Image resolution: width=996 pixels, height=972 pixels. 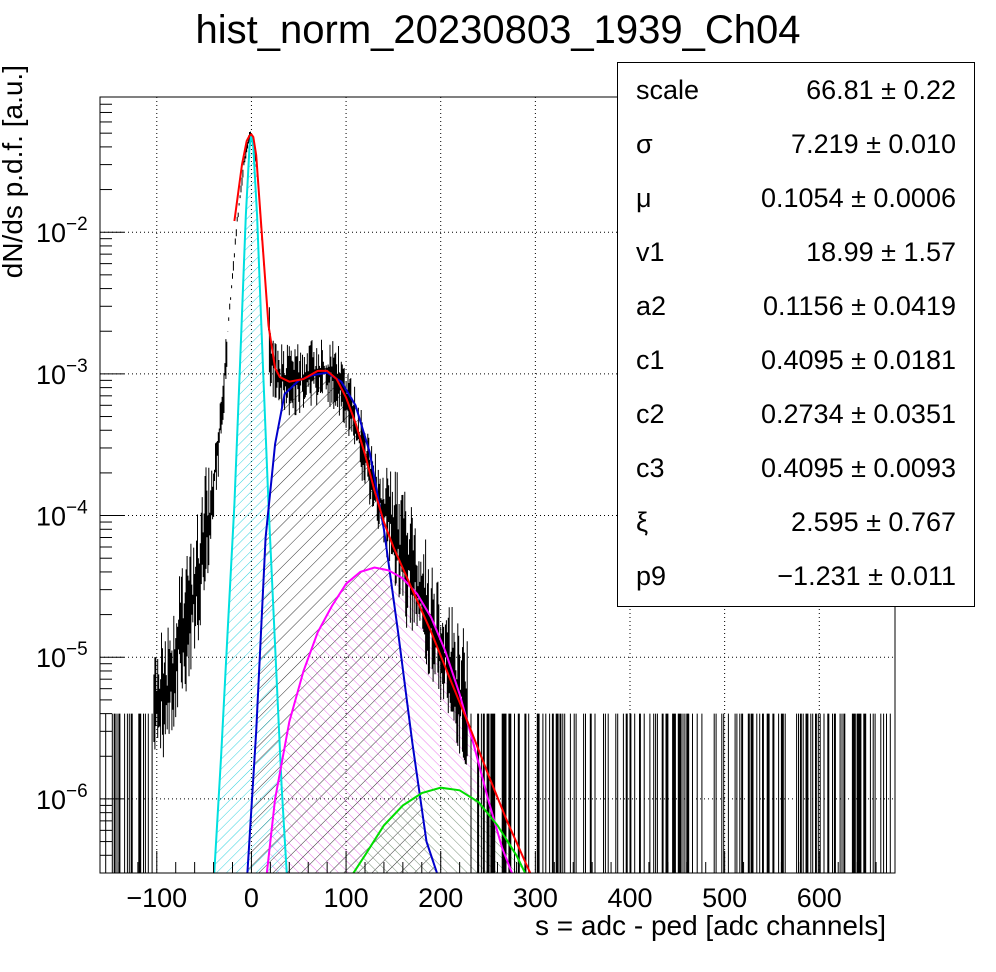 What do you see at coordinates (629, 898) in the screenshot?
I see `x-tick-label: 400` at bounding box center [629, 898].